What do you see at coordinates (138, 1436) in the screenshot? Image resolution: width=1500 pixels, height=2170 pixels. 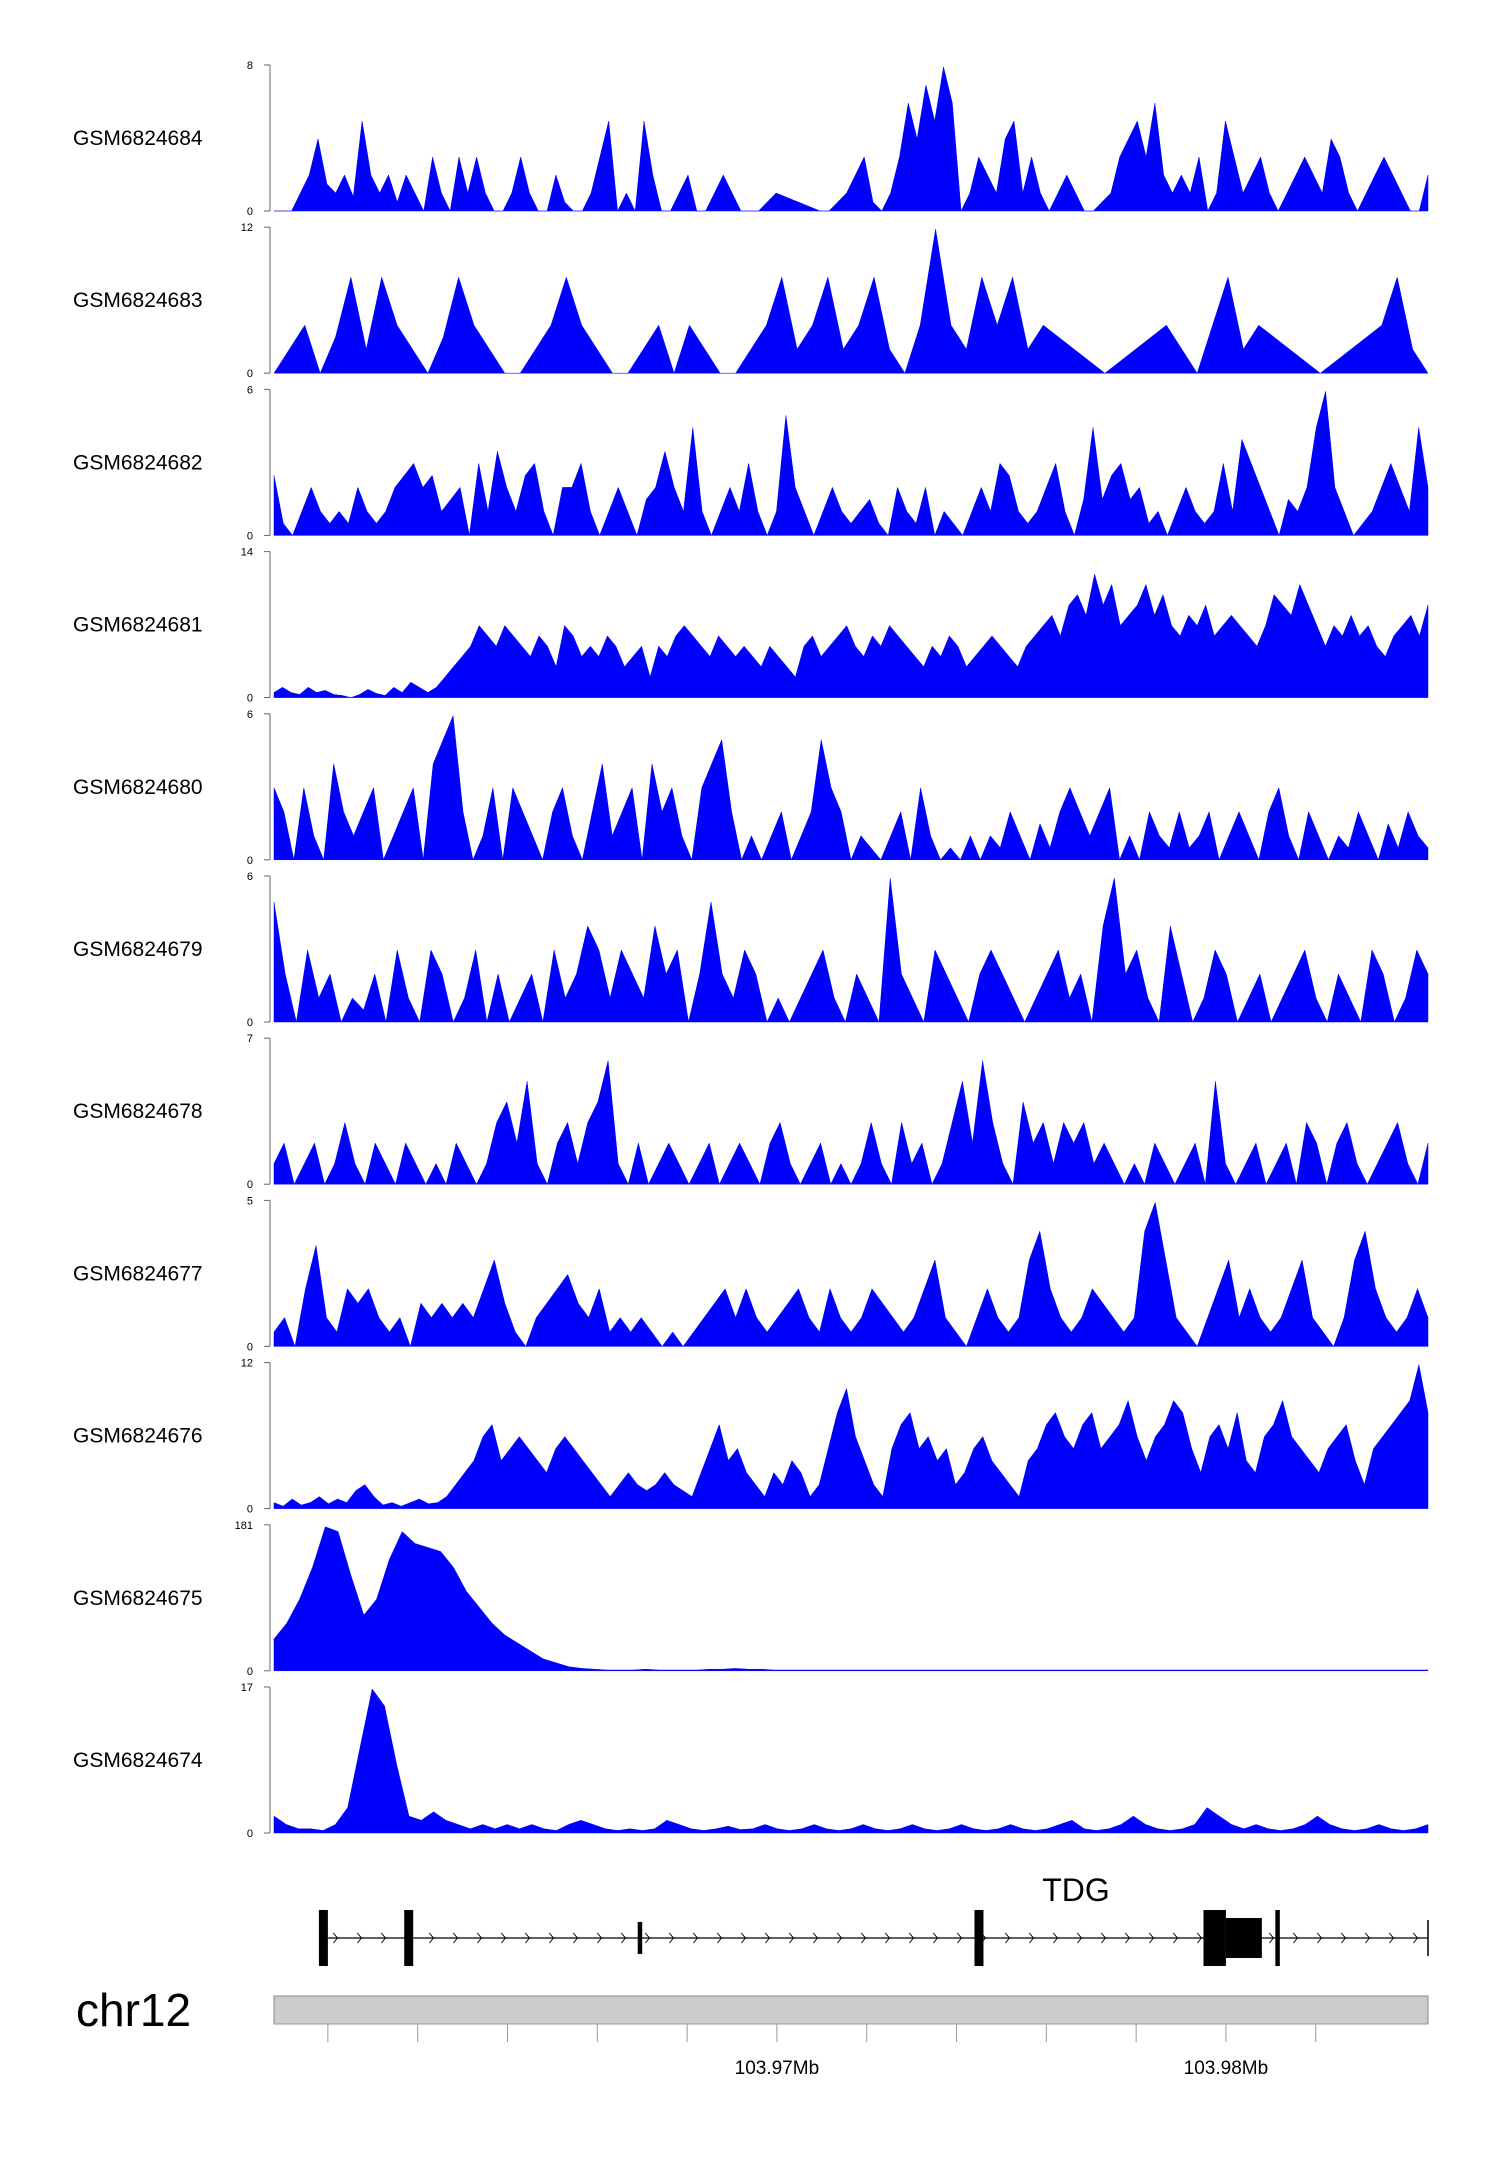 I see `track-label: GSM6824676` at bounding box center [138, 1436].